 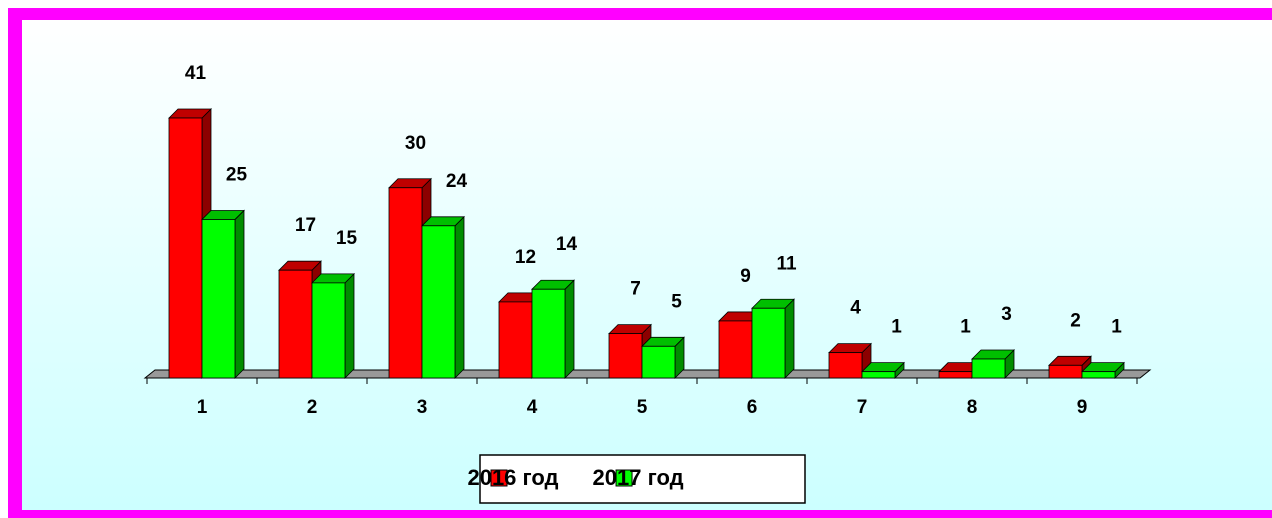 I want to click on data-label: 30, so click(x=415, y=143).